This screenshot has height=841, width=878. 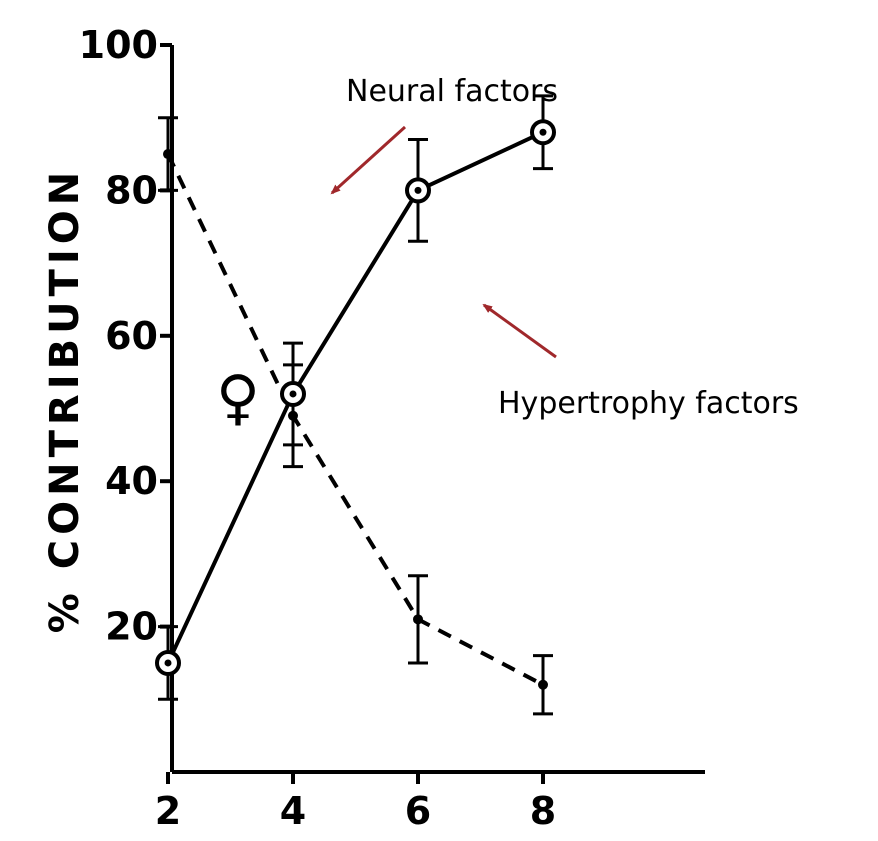 What do you see at coordinates (452, 91) in the screenshot?
I see `annotation-neural-factors: Neural factors` at bounding box center [452, 91].